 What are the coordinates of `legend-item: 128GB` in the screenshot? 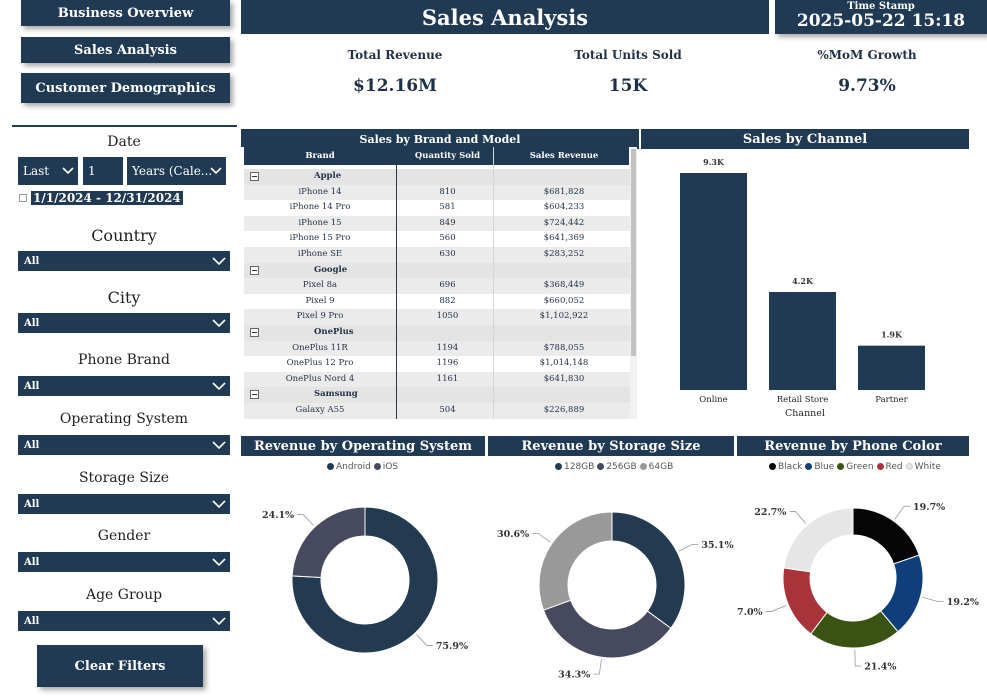 It's located at (574, 467).